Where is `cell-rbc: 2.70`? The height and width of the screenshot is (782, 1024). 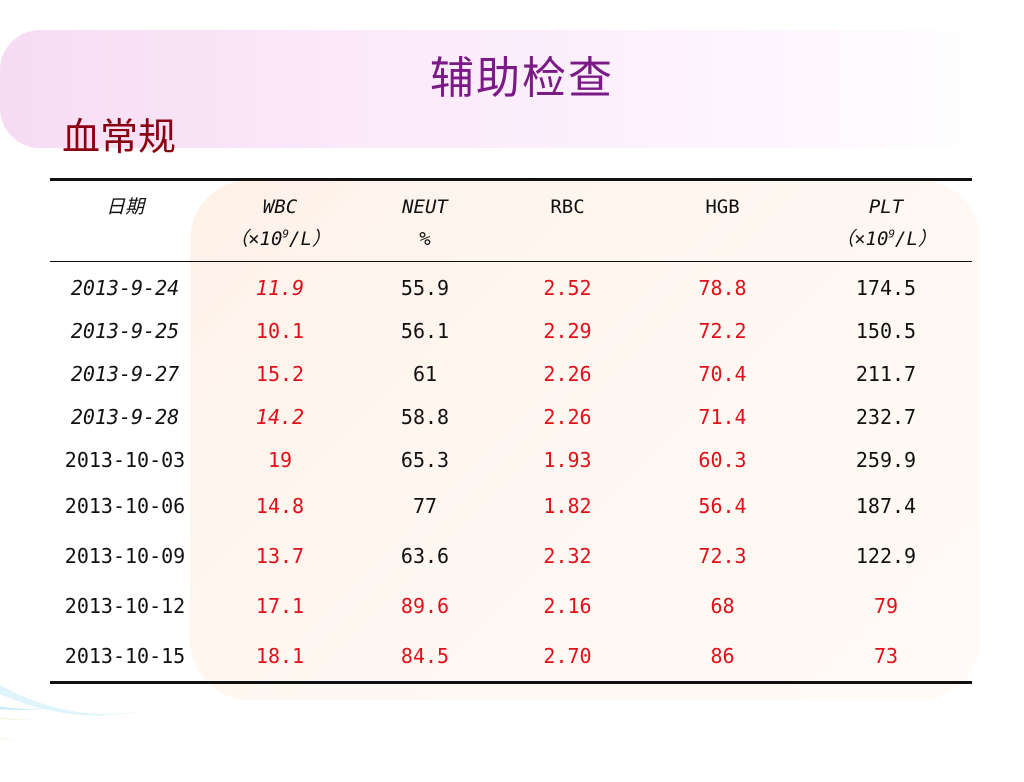 cell-rbc: 2.70 is located at coordinates (567, 656).